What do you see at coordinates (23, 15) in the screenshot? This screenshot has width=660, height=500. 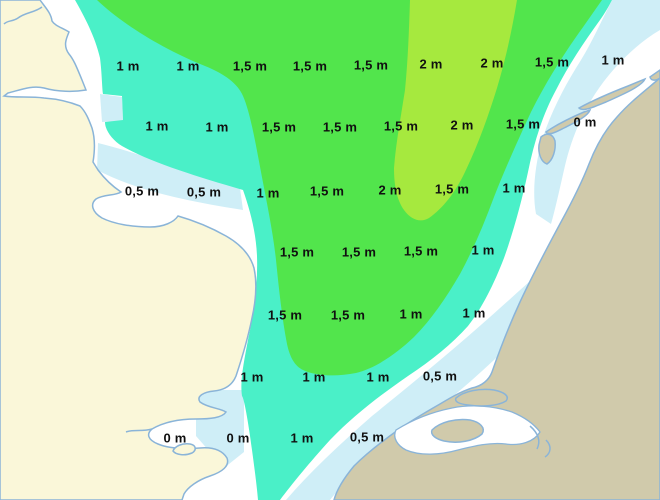 I see `river-line-north` at bounding box center [23, 15].